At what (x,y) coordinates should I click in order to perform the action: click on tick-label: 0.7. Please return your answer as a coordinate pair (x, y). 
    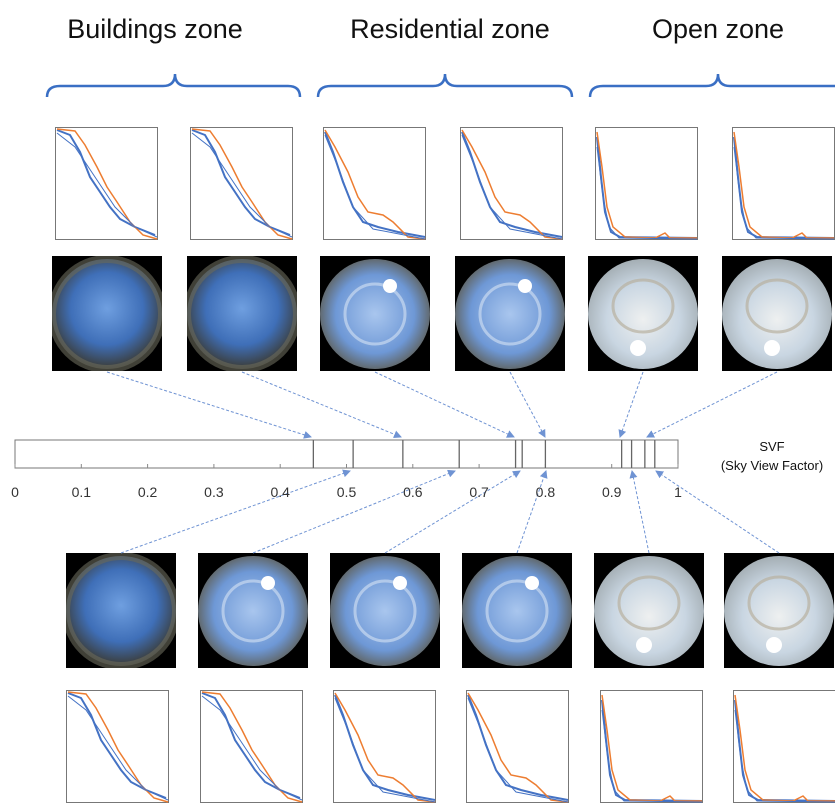
    Looking at the image, I should click on (479, 492).